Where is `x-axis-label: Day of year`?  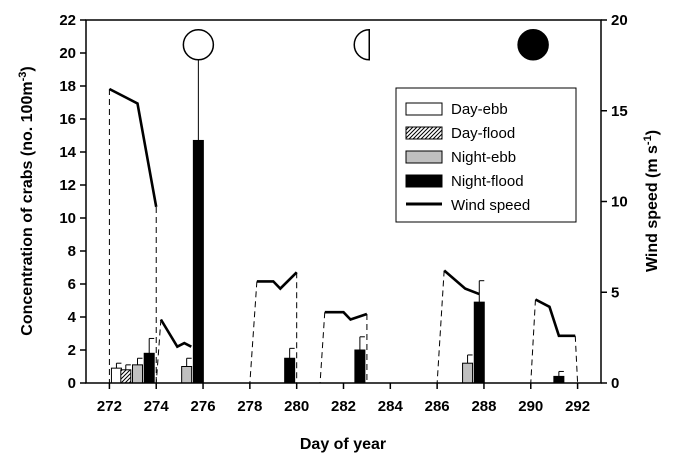 x-axis-label: Day of year is located at coordinates (343, 444).